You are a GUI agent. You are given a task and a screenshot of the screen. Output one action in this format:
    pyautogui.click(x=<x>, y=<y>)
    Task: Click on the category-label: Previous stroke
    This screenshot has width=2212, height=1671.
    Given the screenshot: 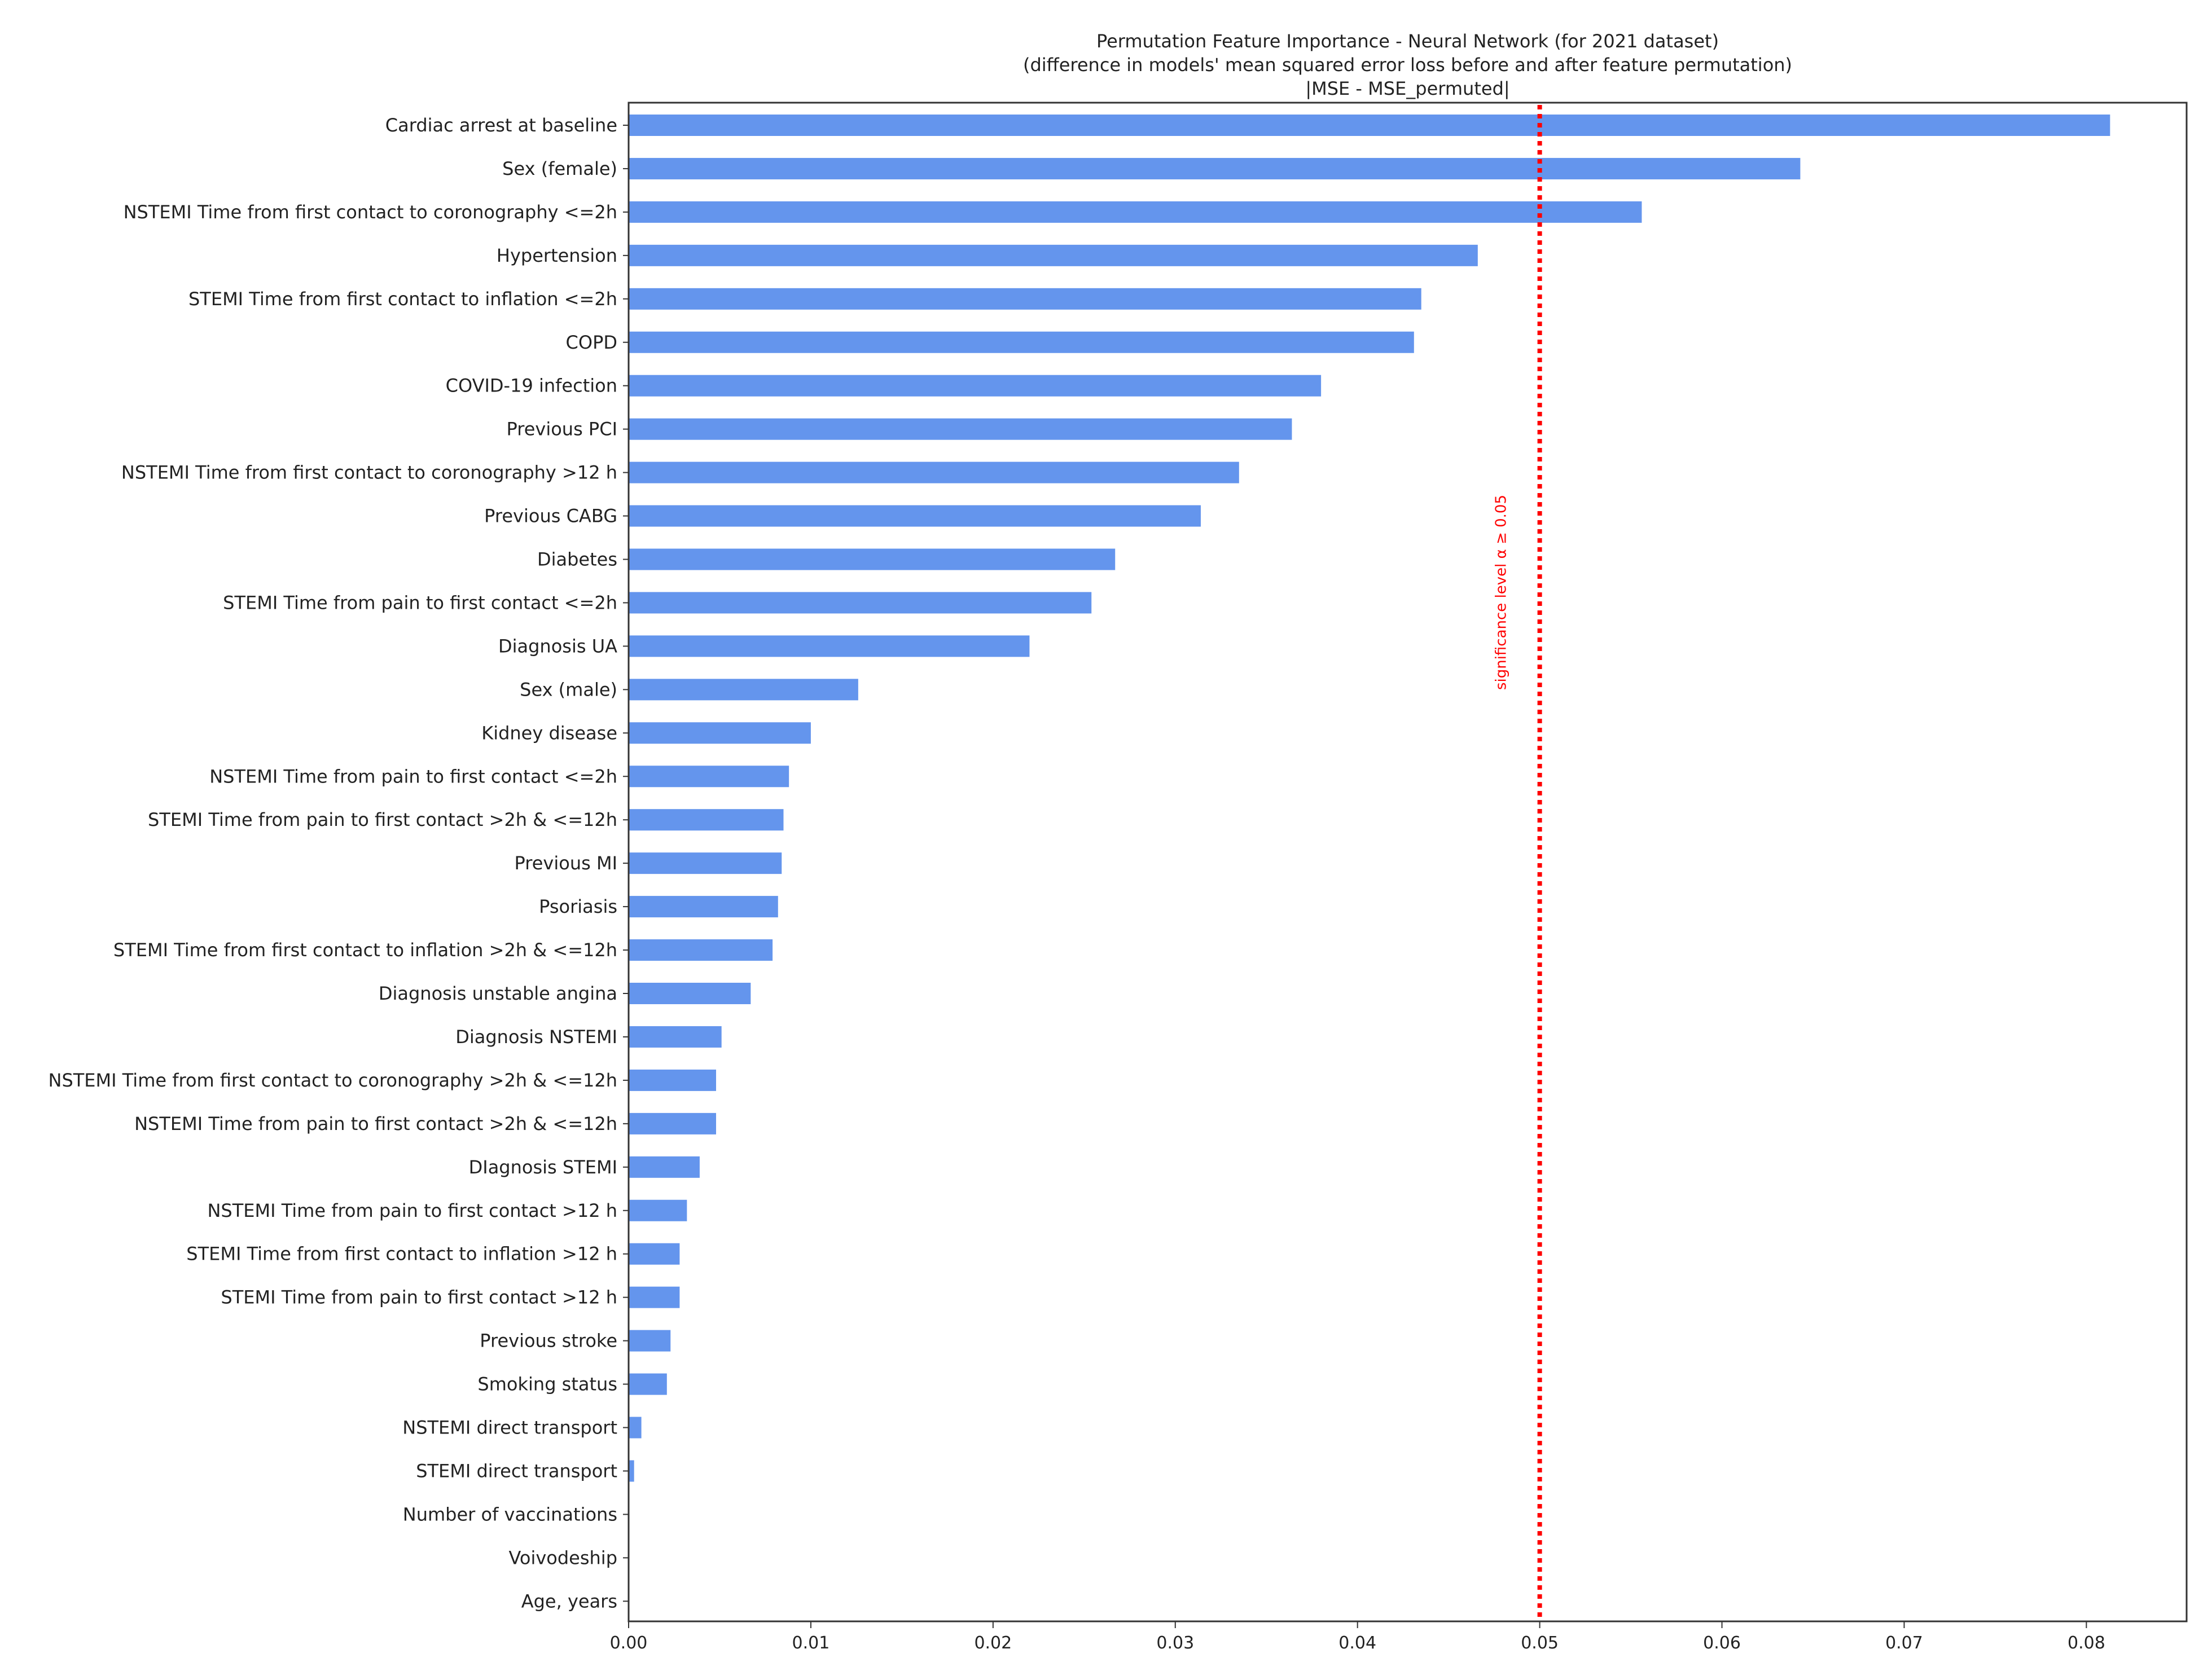 What is the action you would take?
    pyautogui.click(x=548, y=1341)
    